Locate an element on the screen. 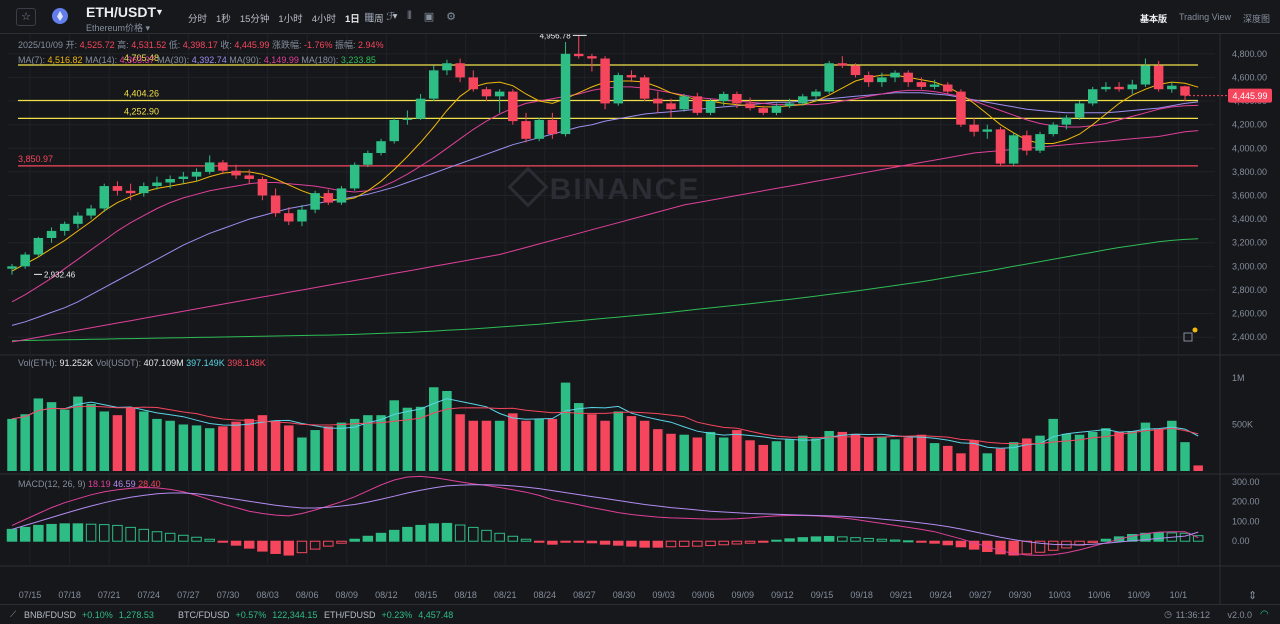  macd-legend: MACD(12, 26, 9) 18.19 46.59 28.40 is located at coordinates (89, 484).